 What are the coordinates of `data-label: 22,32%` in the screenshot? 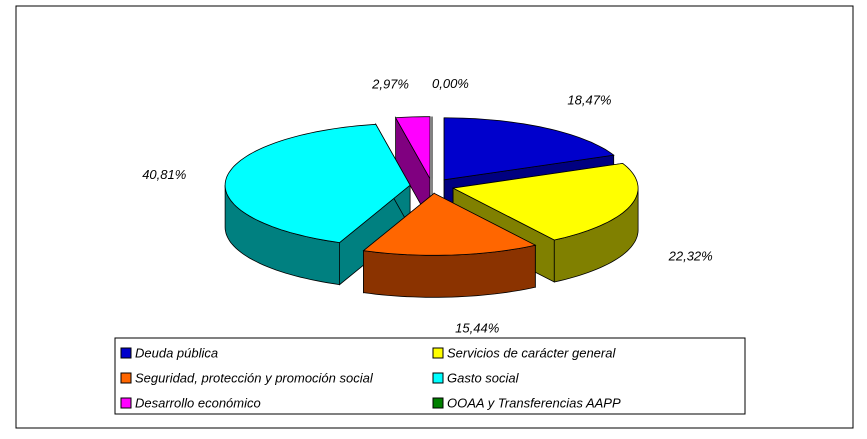 It's located at (690, 255).